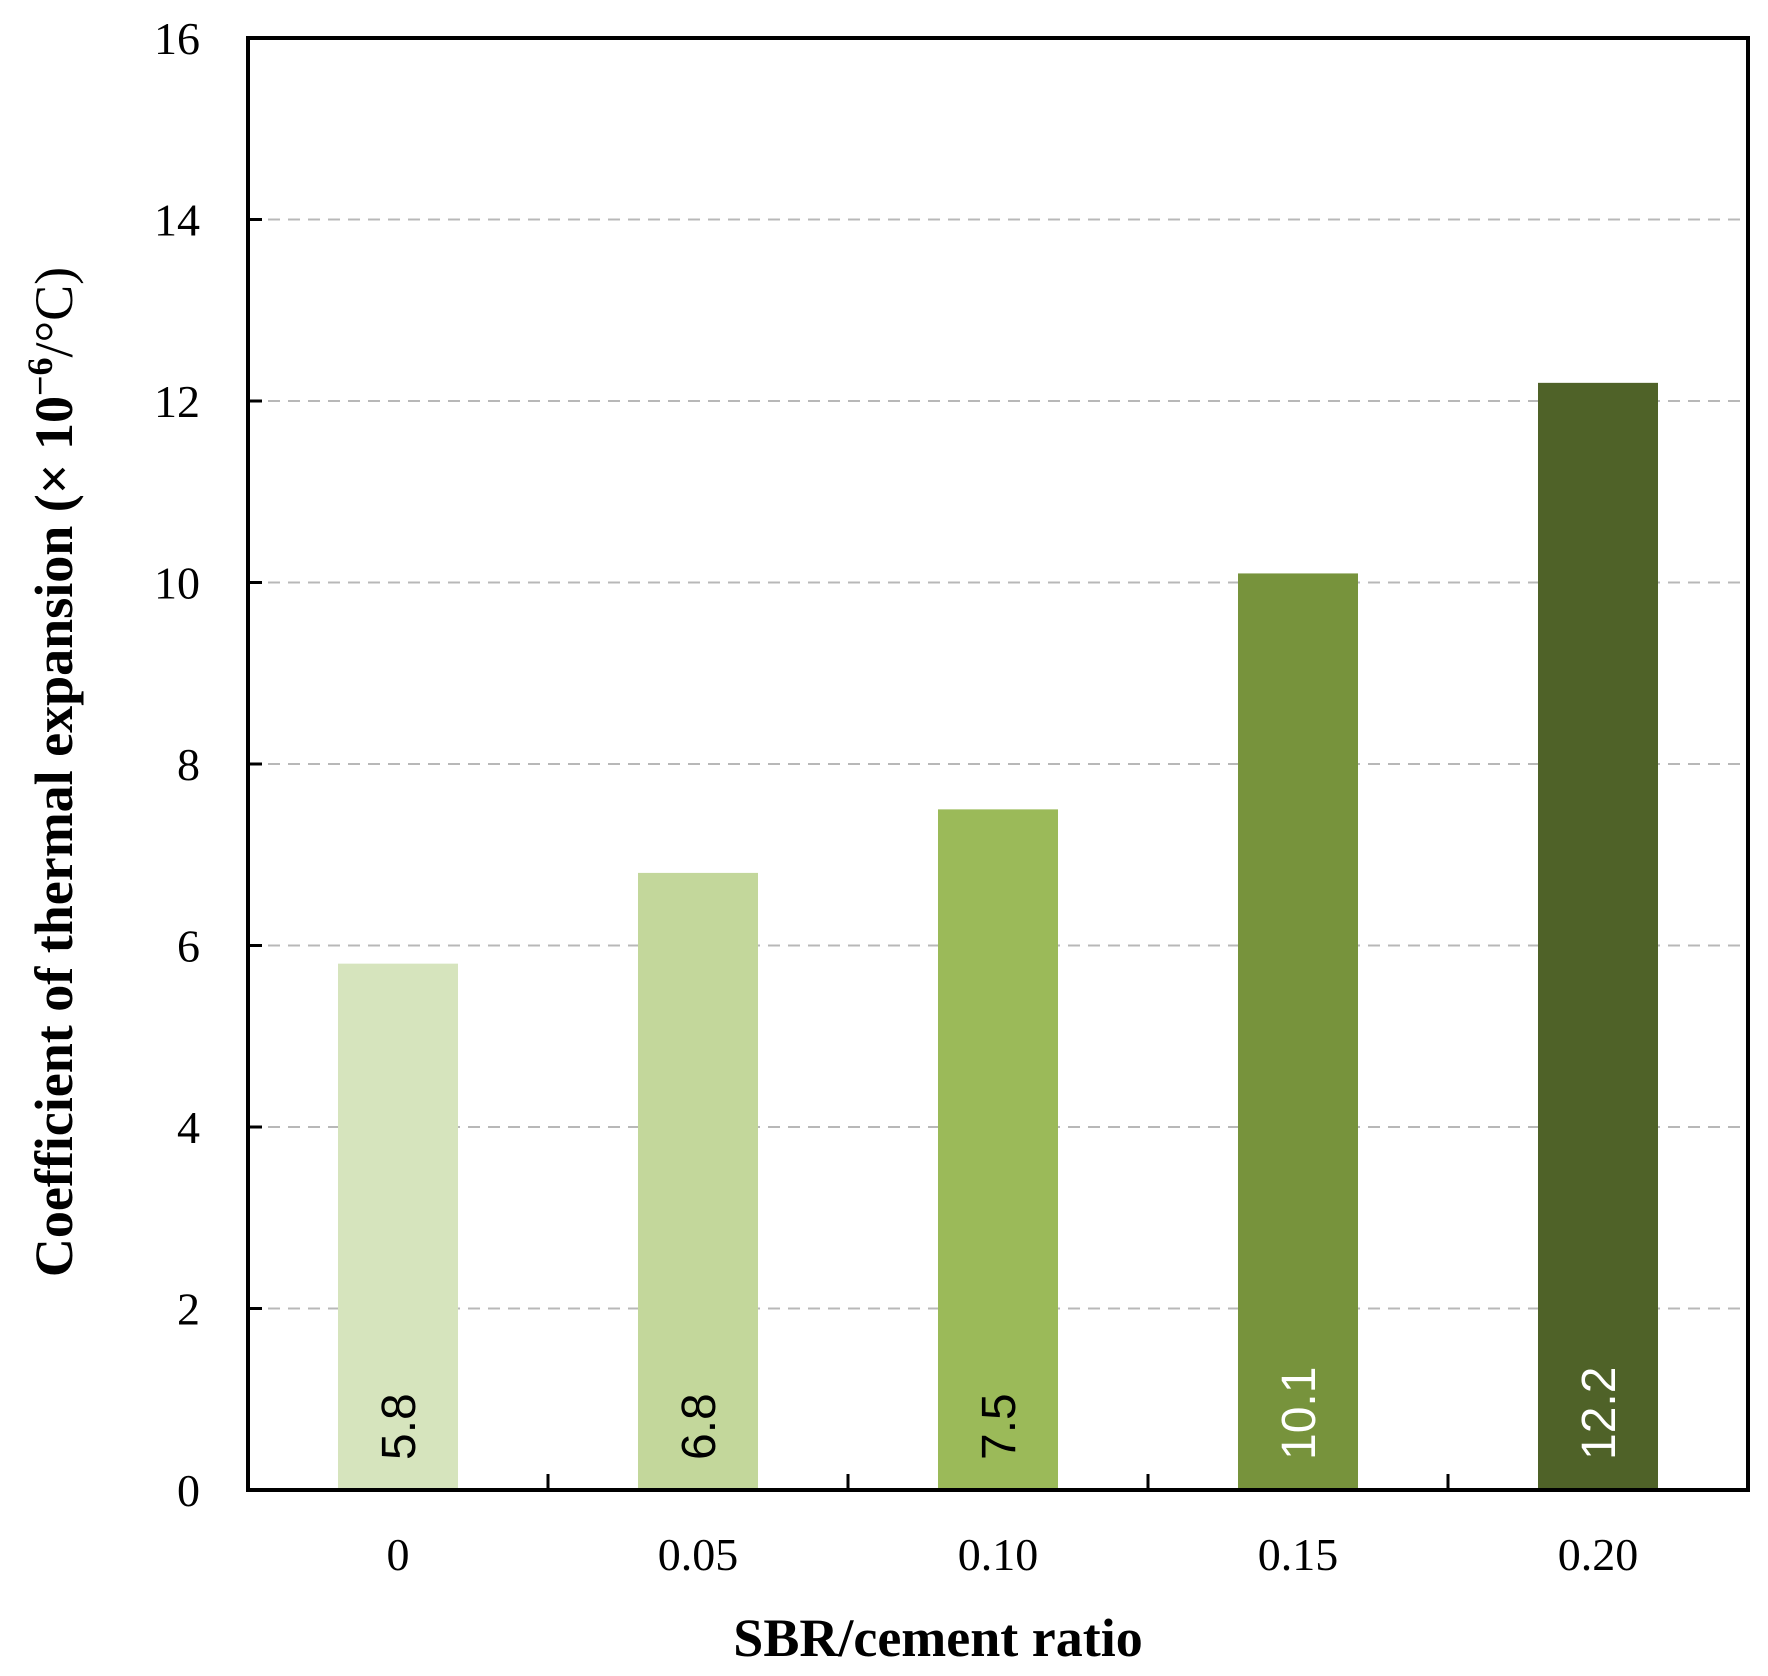 Image resolution: width=1768 pixels, height=1676 pixels. Describe the element at coordinates (1298, 1031) in the screenshot. I see `bar-0.15` at that location.